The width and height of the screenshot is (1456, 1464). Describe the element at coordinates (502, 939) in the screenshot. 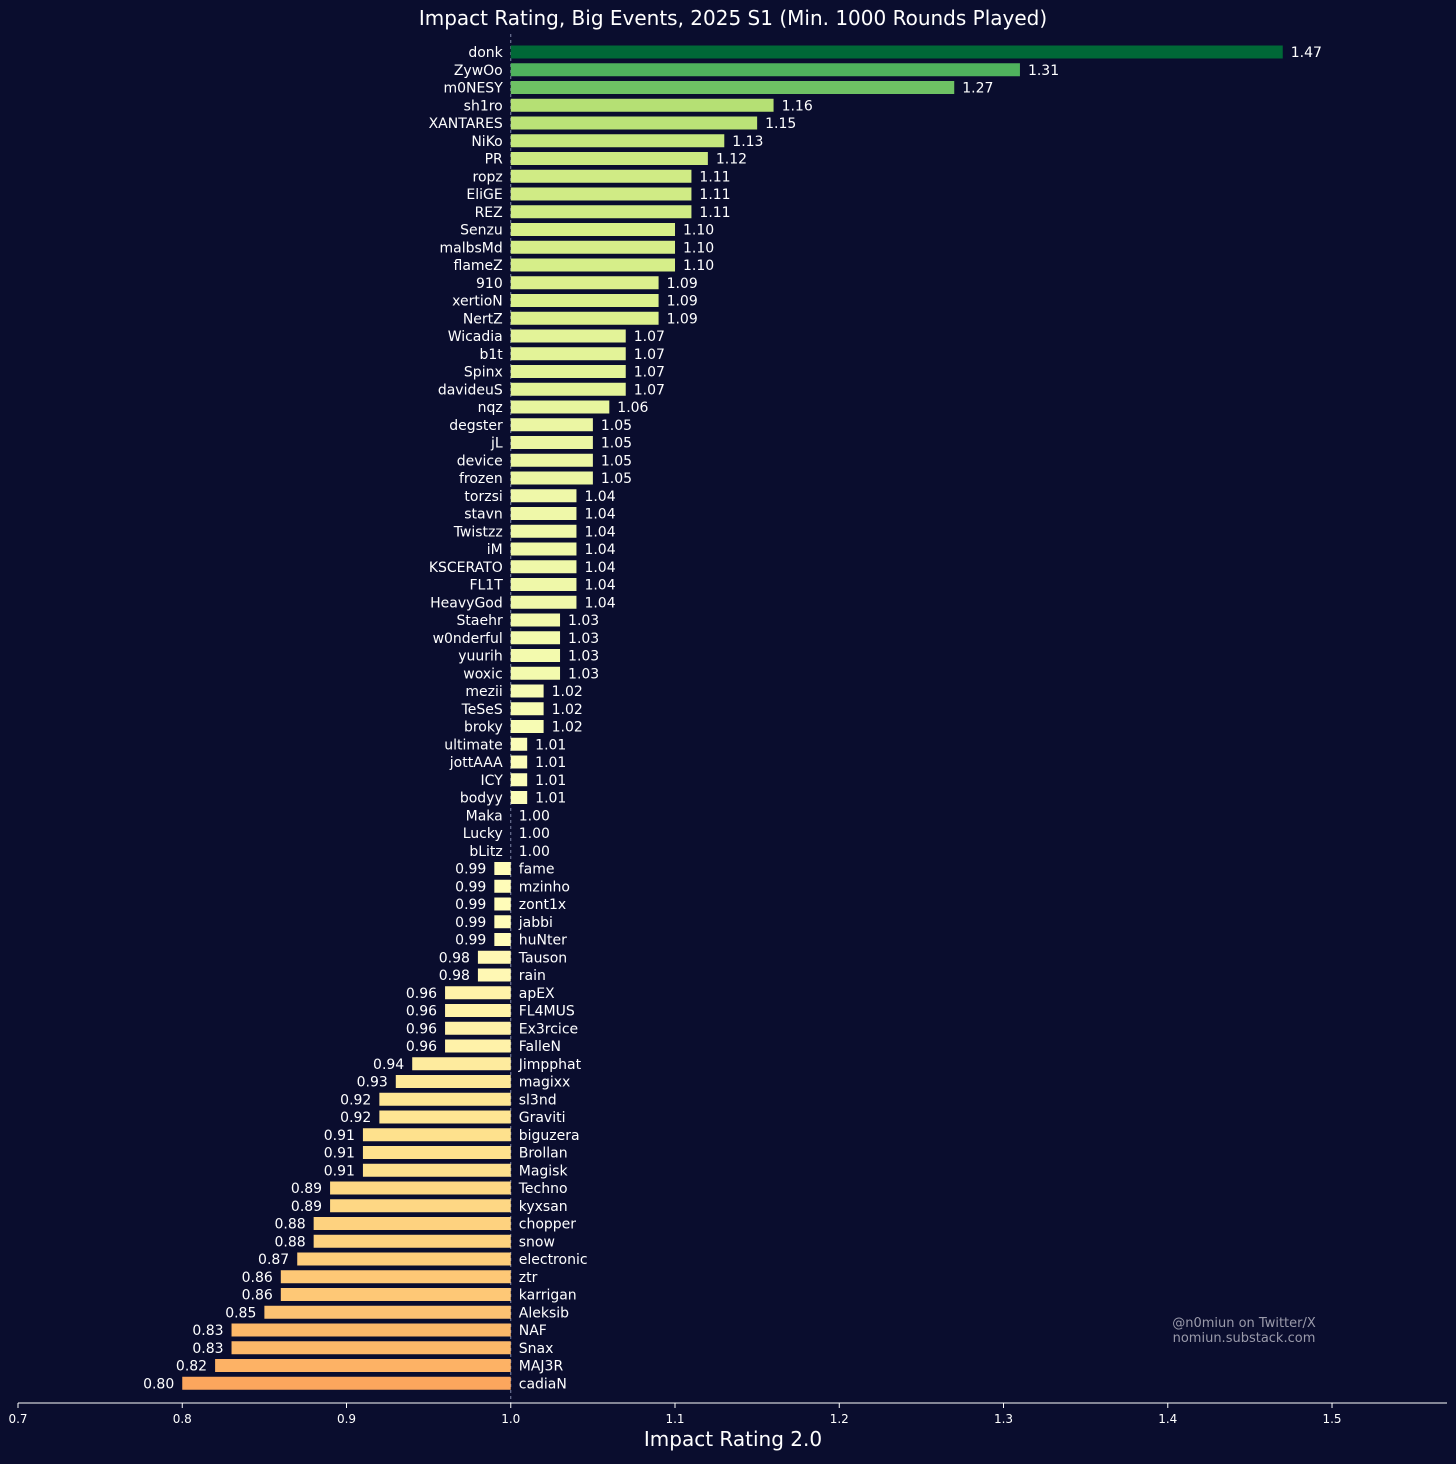

I see `bar-huNter` at that location.